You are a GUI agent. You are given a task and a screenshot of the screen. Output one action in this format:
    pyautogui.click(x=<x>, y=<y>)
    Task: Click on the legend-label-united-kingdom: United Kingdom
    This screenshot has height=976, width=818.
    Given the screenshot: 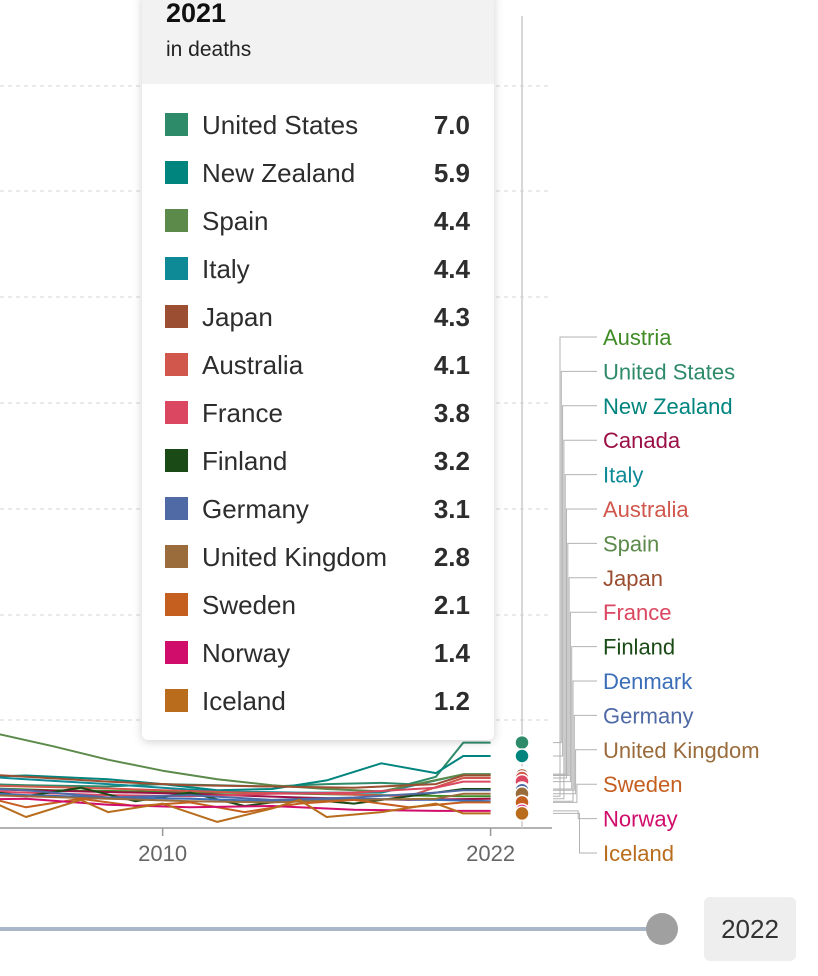 What is the action you would take?
    pyautogui.click(x=681, y=750)
    